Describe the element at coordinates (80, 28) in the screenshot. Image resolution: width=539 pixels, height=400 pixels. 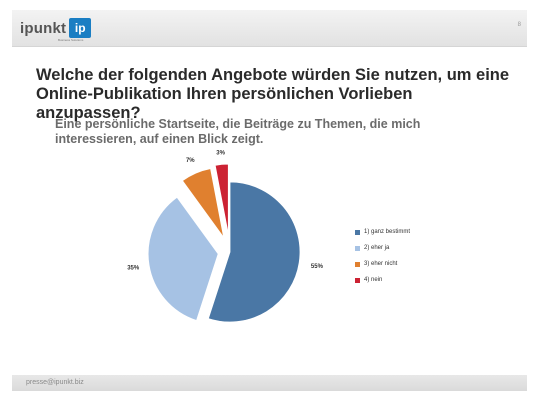
I see `logo-badge: ip` at that location.